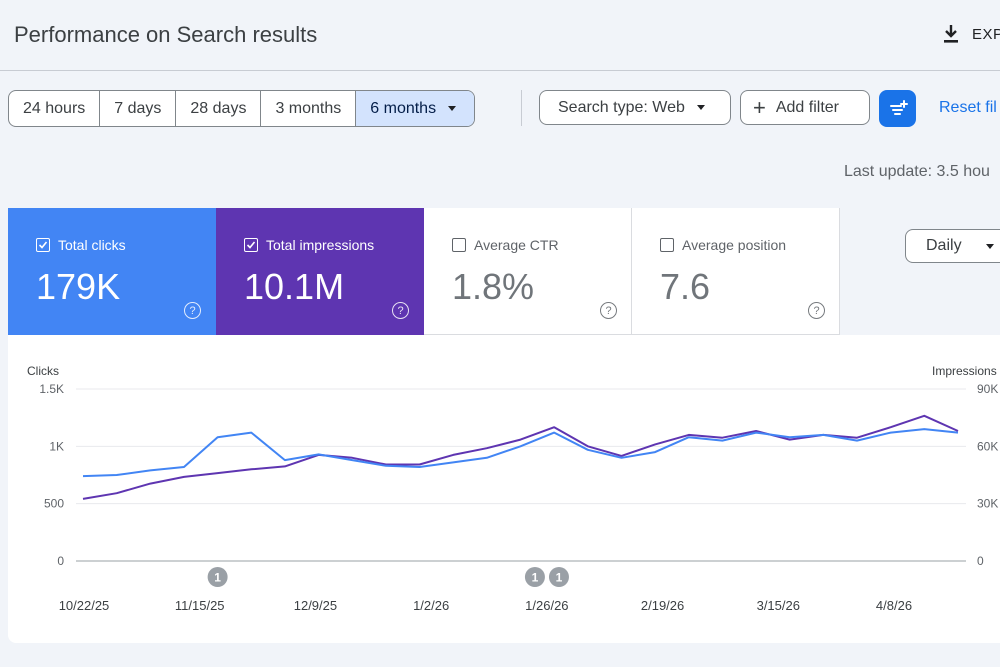 The height and width of the screenshot is (667, 1000). Describe the element at coordinates (662, 605) in the screenshot. I see `x-tick-label: 2/19/26` at that location.